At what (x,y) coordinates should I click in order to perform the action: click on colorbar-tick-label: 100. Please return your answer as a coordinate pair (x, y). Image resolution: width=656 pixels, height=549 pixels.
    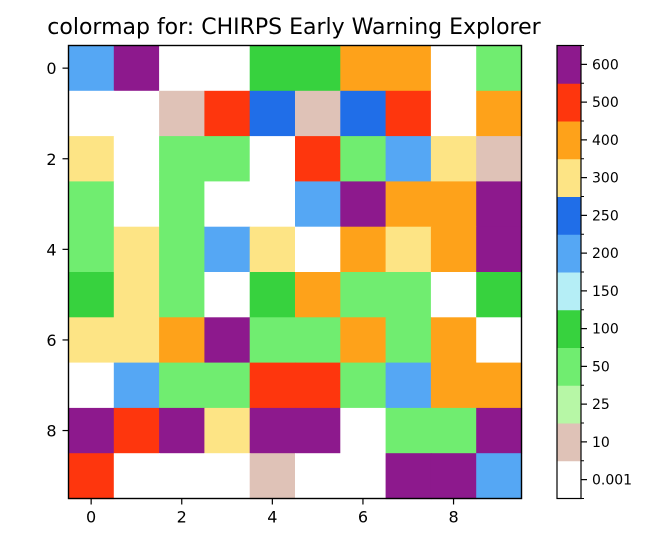
    Looking at the image, I should click on (605, 330).